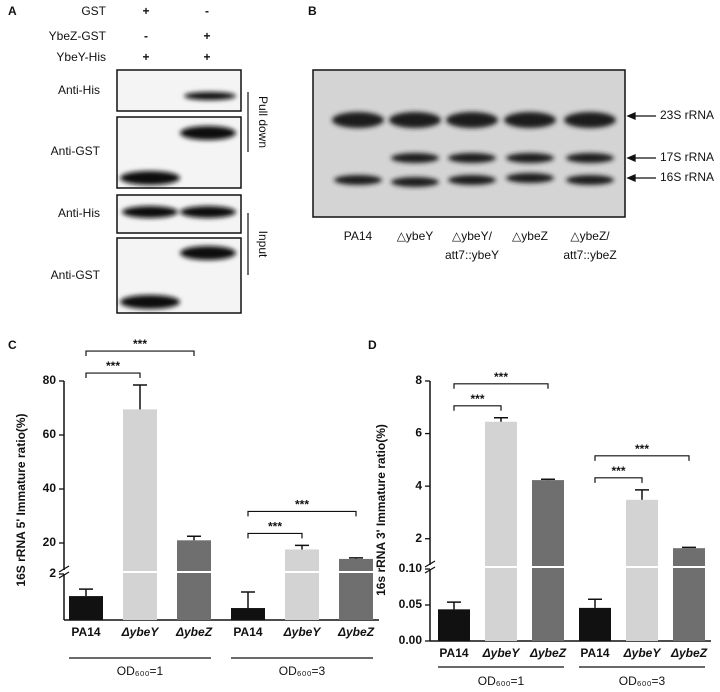  Describe the element at coordinates (312, 11) in the screenshot. I see `panel-letter: B` at that location.